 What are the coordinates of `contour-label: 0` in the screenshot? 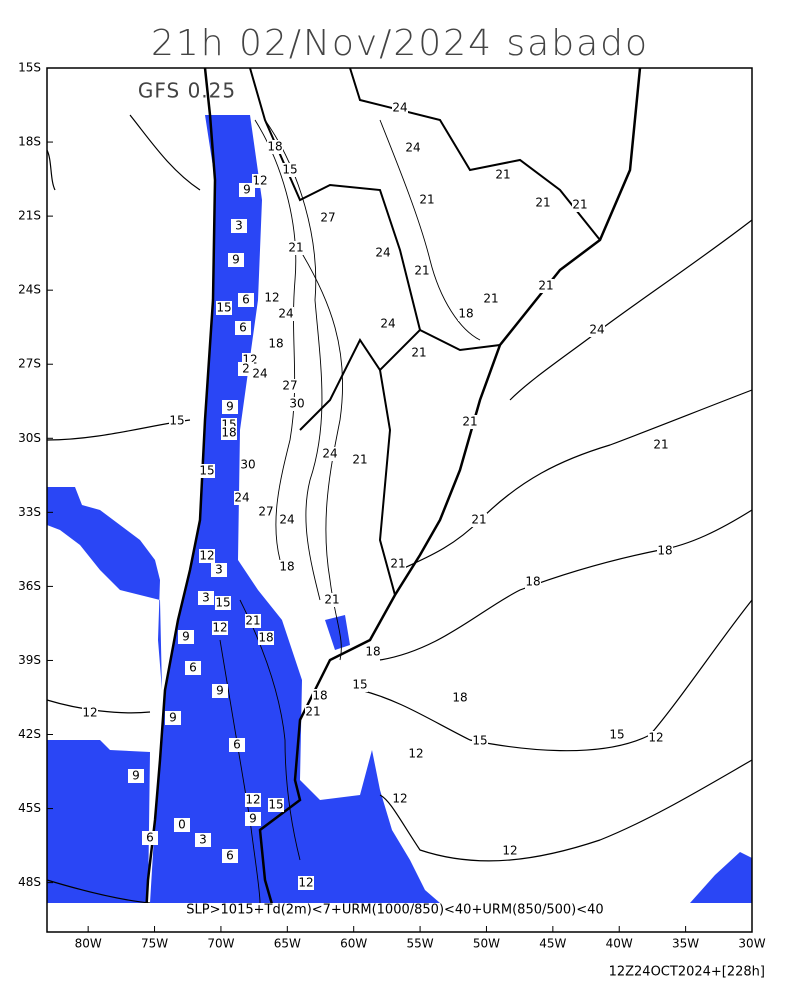 It's located at (182, 825).